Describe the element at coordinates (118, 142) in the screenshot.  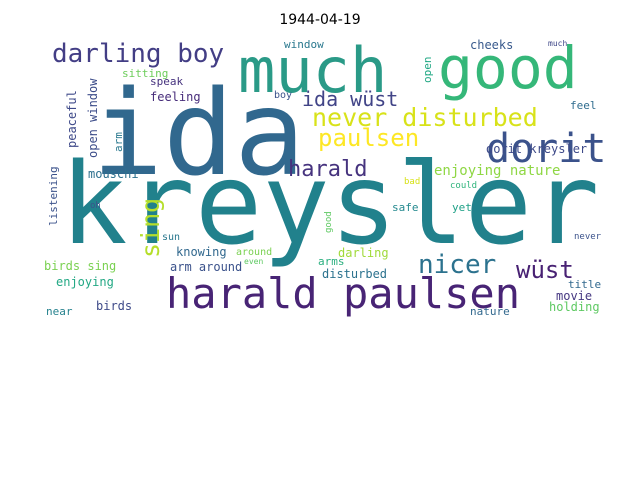
I see `word-label: arm` at that location.